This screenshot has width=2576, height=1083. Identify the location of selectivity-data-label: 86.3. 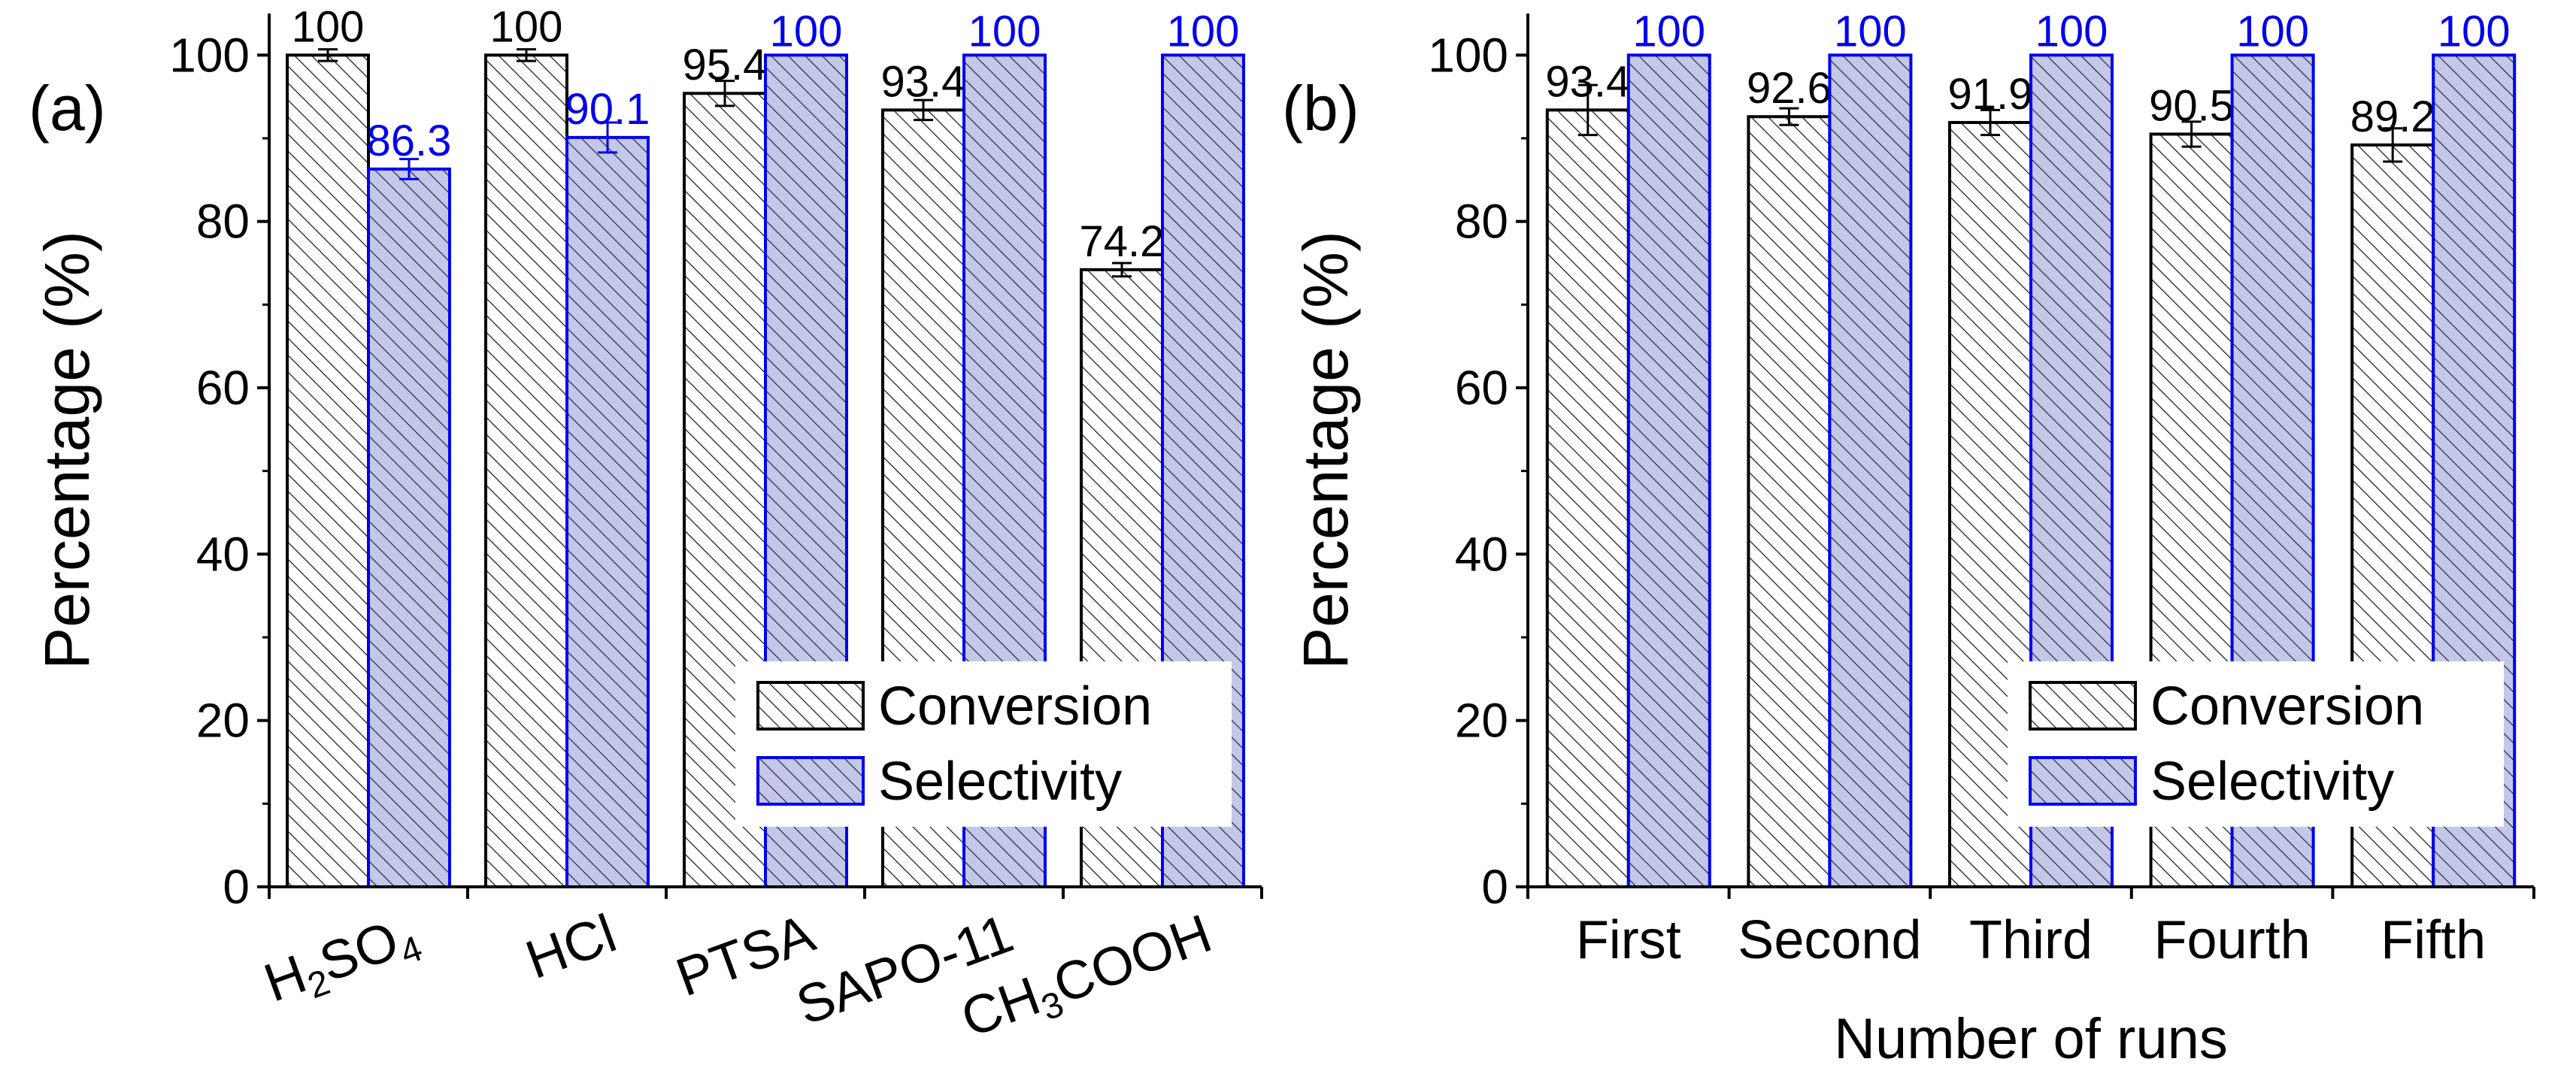
(409, 140).